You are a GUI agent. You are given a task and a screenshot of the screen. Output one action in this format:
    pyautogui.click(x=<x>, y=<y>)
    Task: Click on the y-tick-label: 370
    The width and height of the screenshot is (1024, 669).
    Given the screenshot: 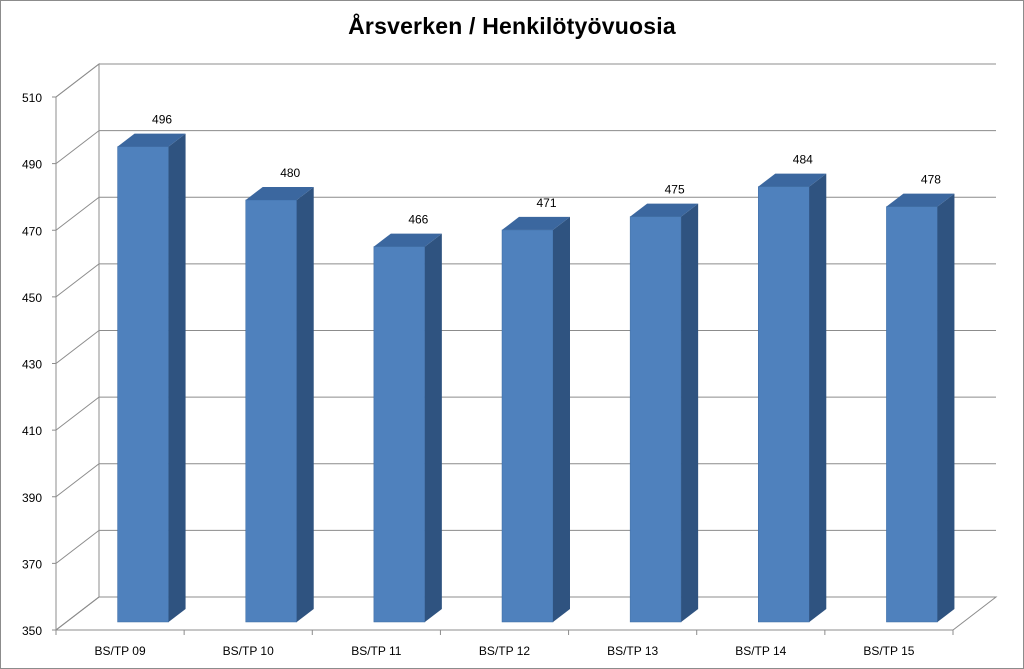 What is the action you would take?
    pyautogui.click(x=32, y=564)
    